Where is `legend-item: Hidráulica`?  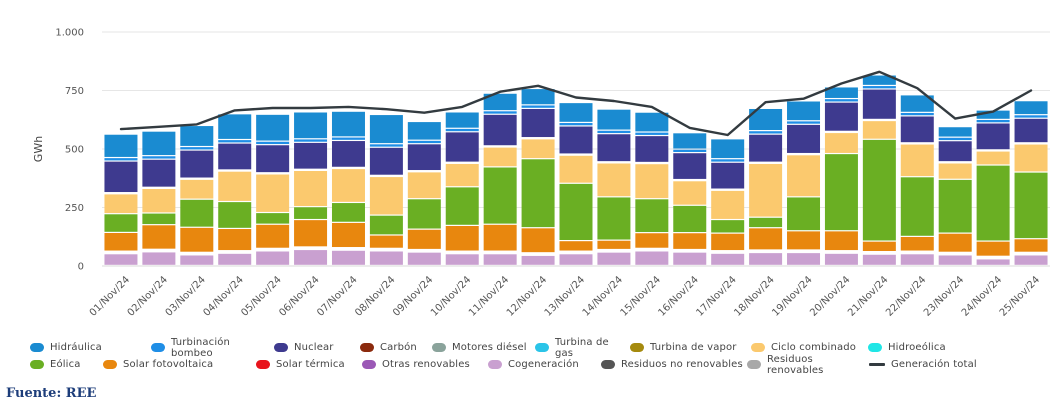
legend-item: Hidráulica is located at coordinates (90, 347).